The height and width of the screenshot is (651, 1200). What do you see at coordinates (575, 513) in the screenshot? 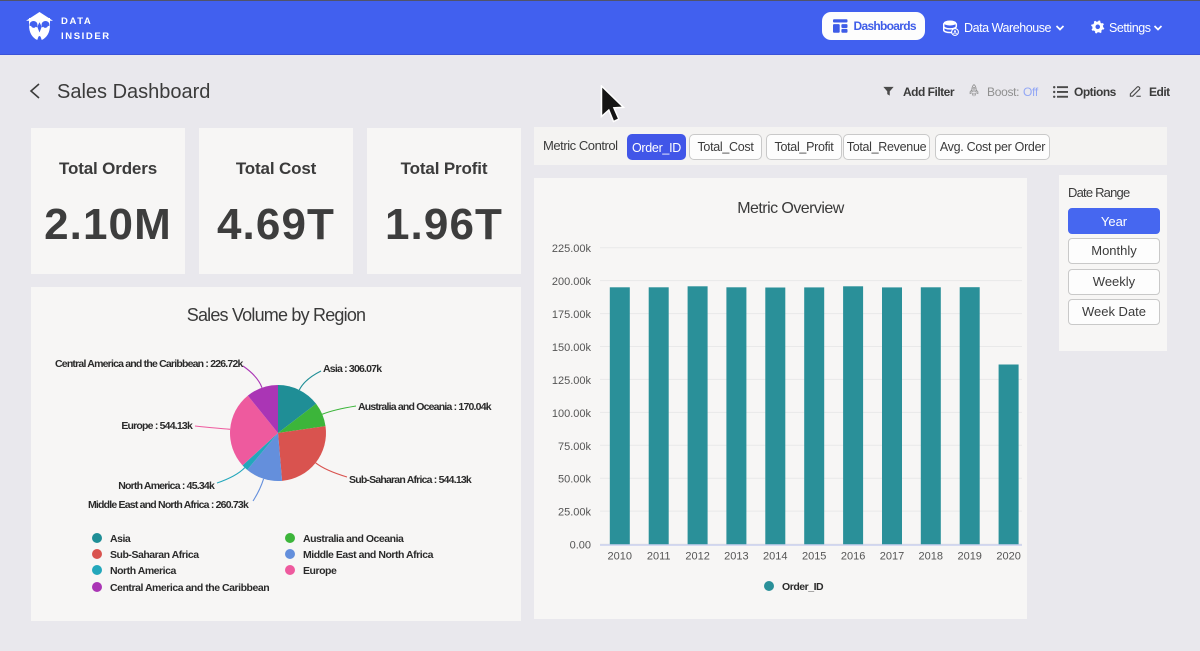
I see `svg-text: 25.00k` at bounding box center [575, 513].